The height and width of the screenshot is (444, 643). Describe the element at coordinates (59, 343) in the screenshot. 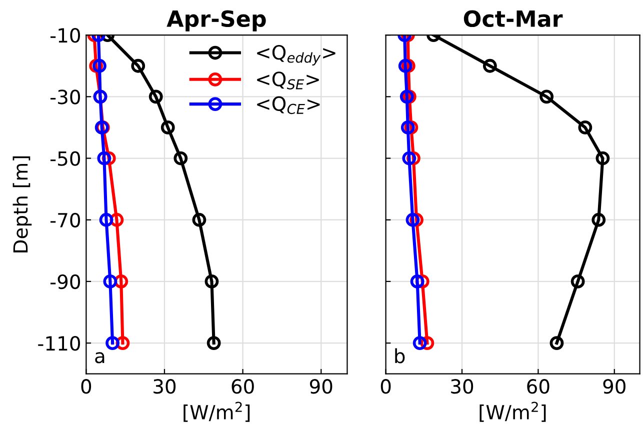

I see `y-tick-label: -110` at that location.